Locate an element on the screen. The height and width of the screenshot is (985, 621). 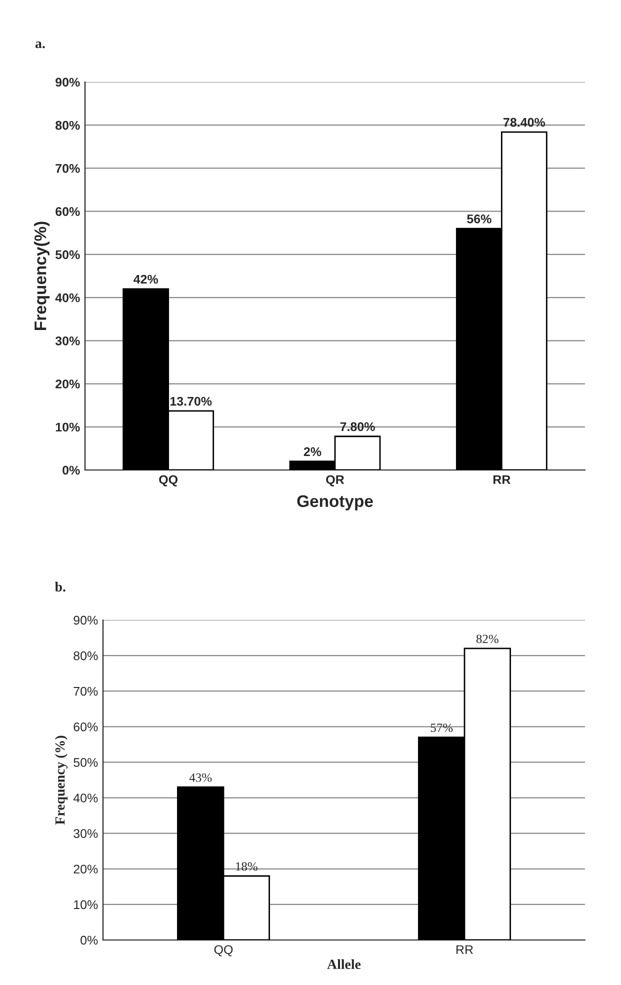
data-label: 56% is located at coordinates (479, 219).